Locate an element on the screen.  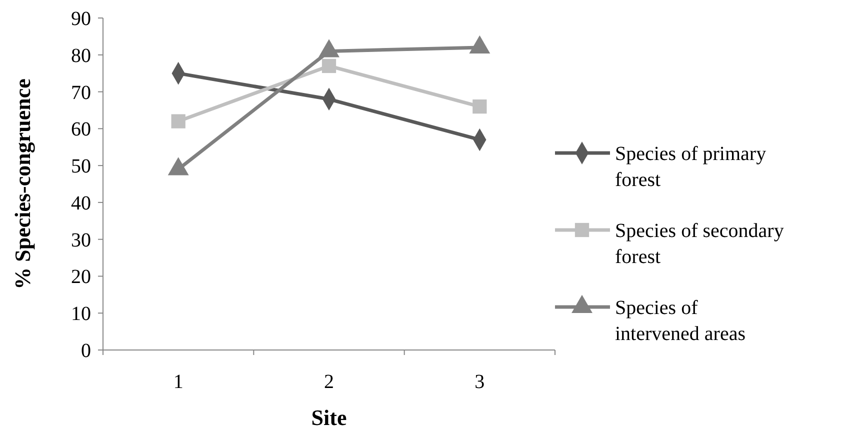
y-tick-label: 40 is located at coordinates (81, 203).